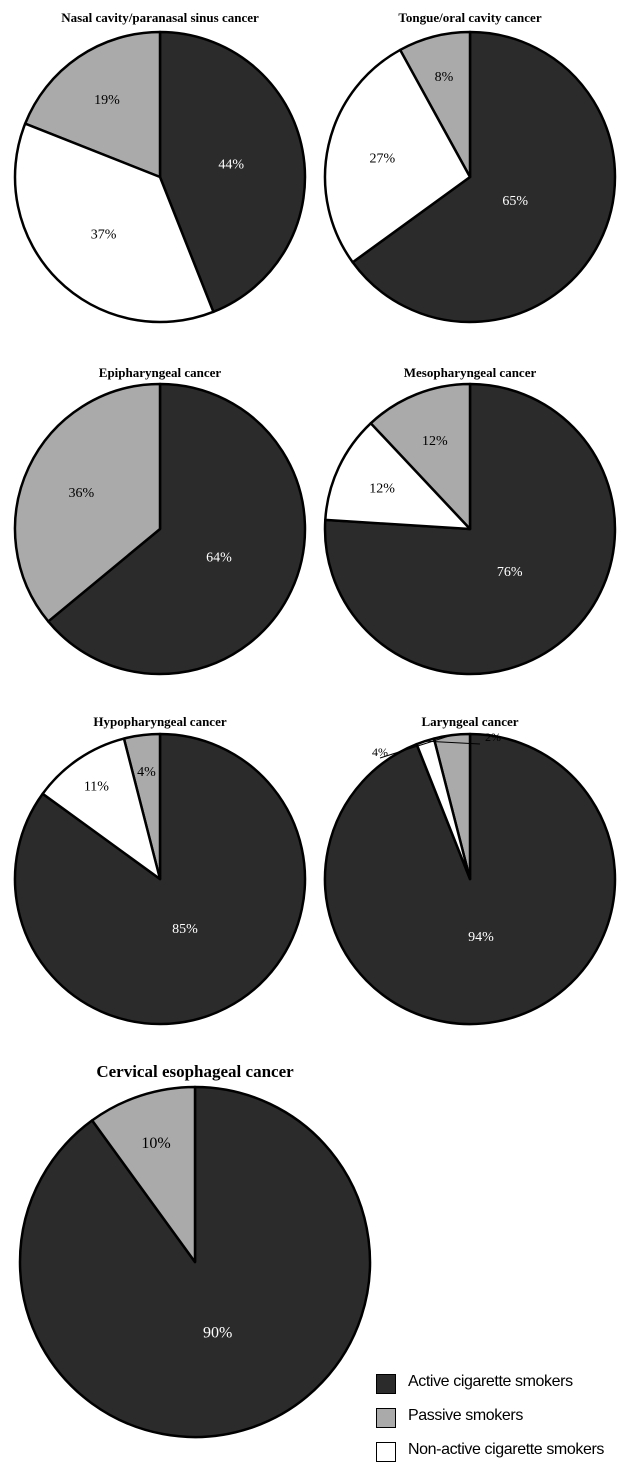 This screenshot has height=1474, width=621. What do you see at coordinates (219, 558) in the screenshot?
I see `data-label: 64%` at bounding box center [219, 558].